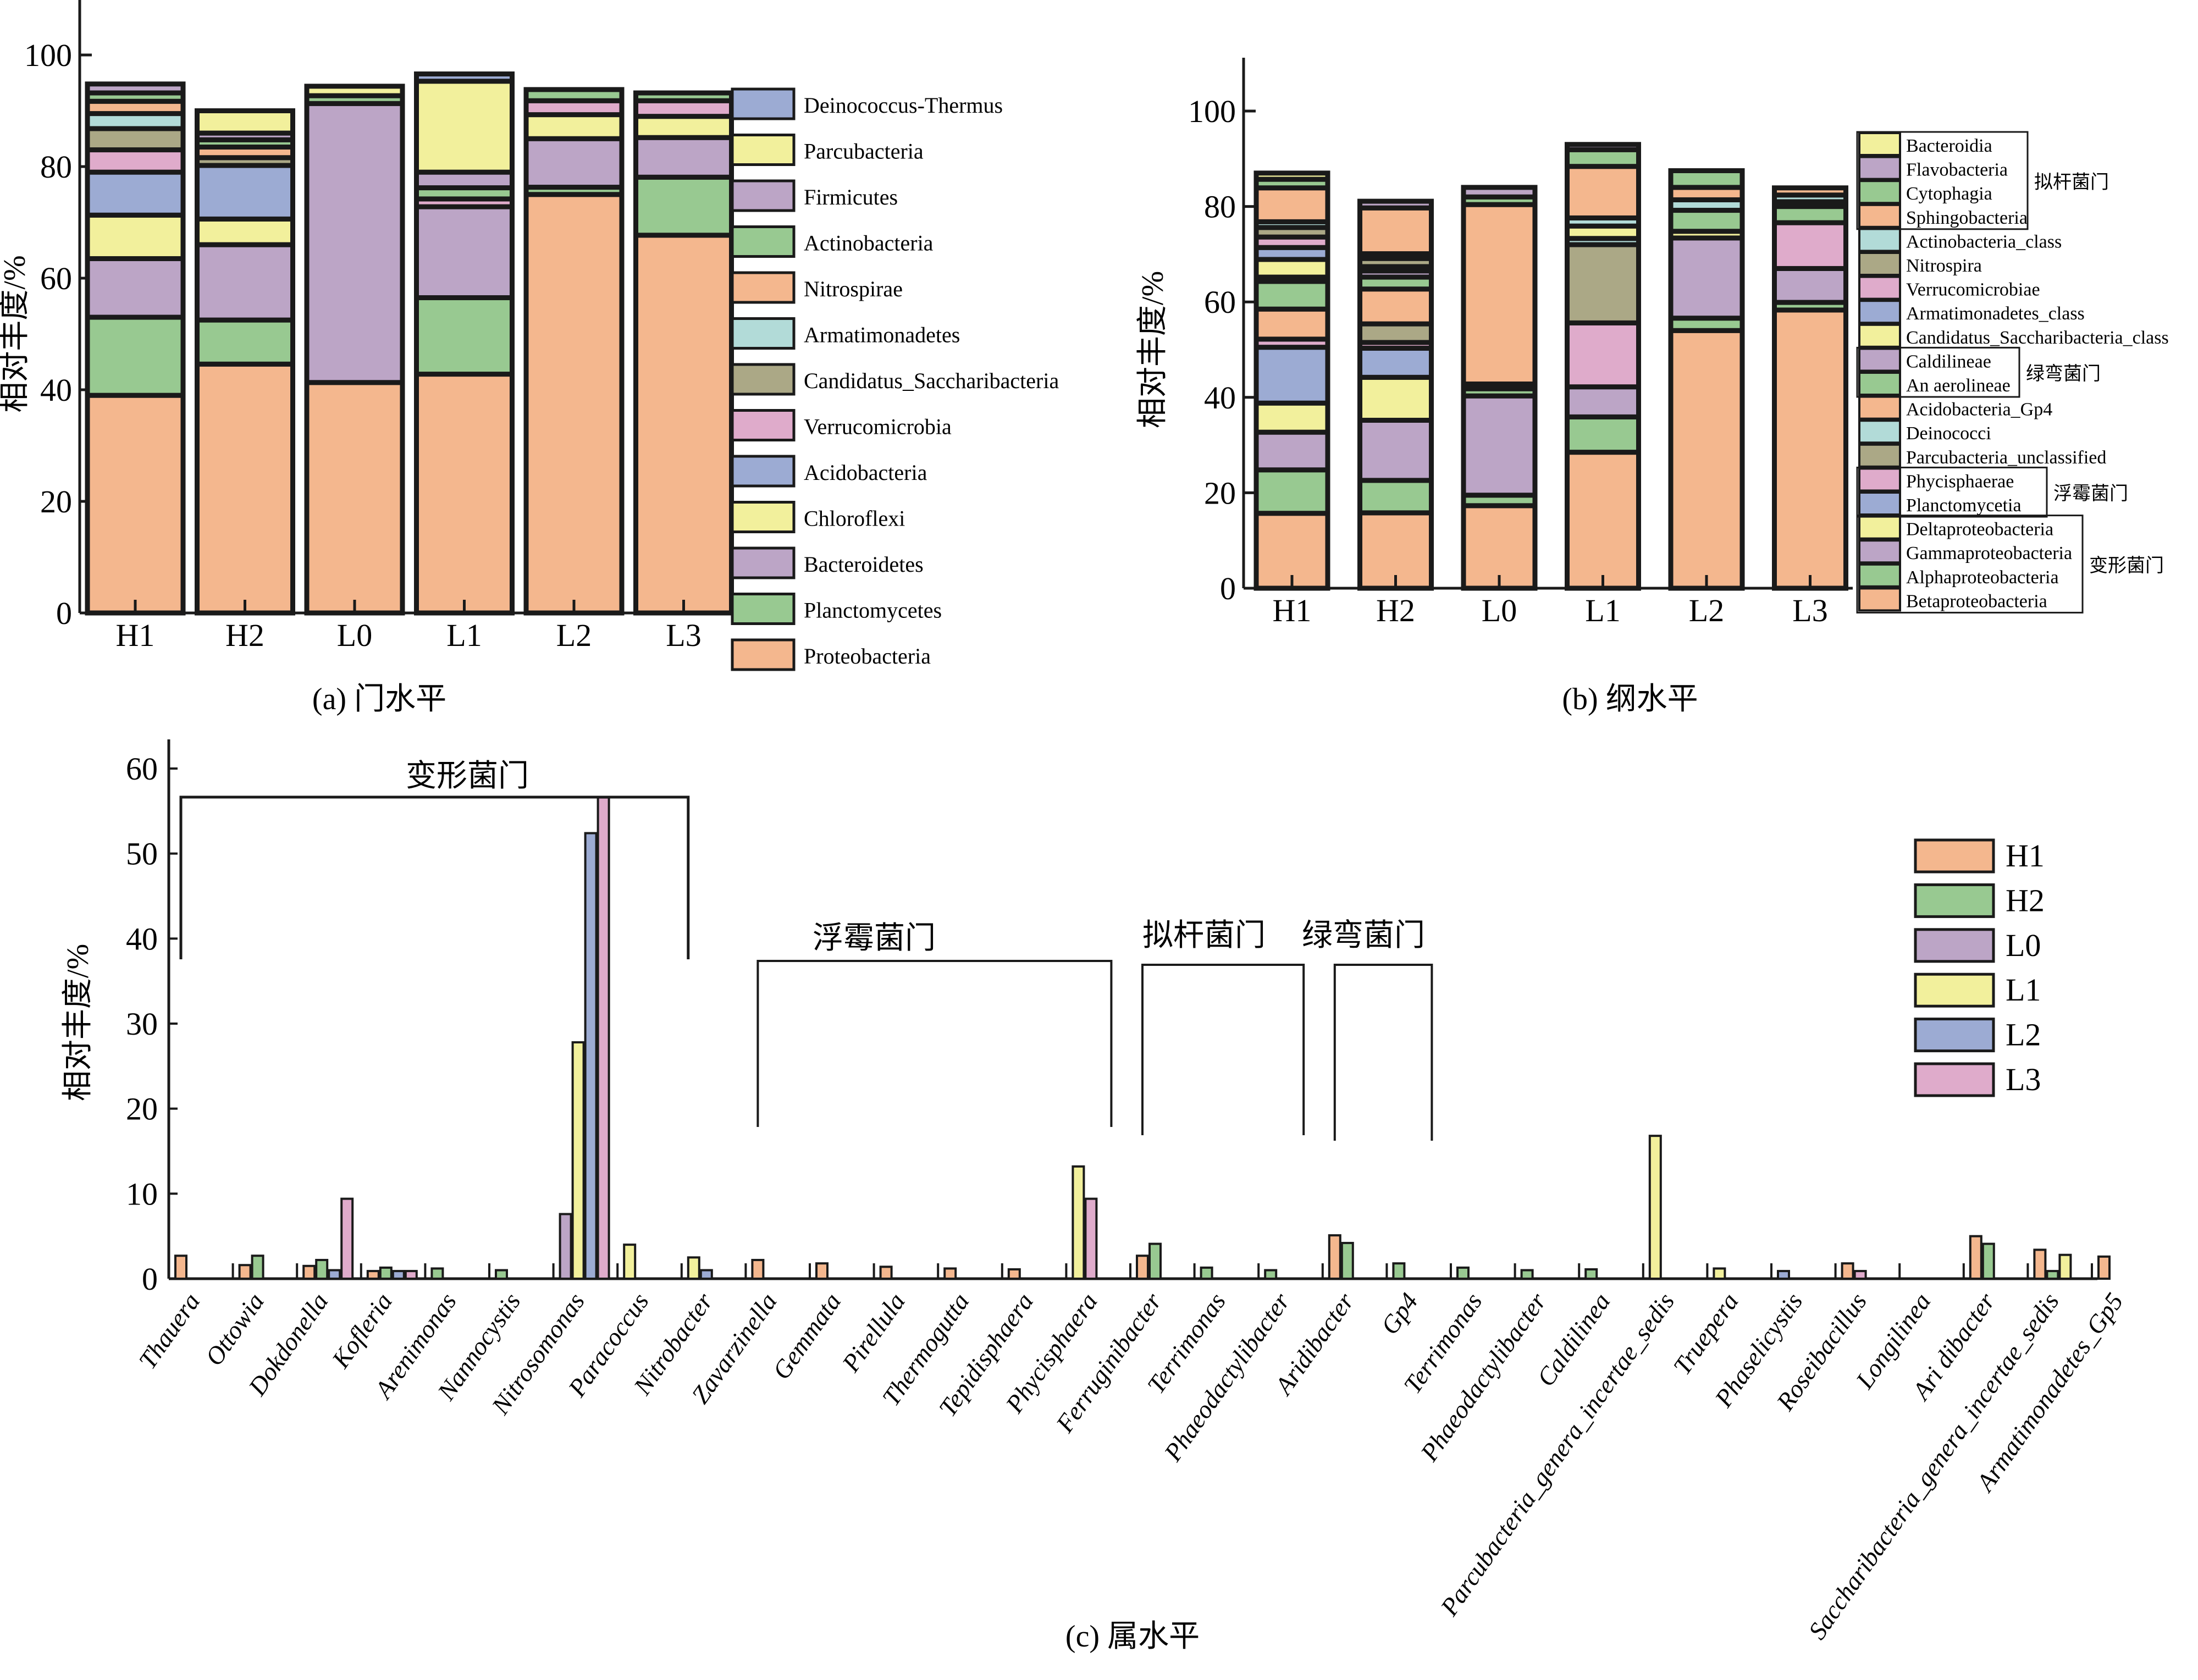  What do you see at coordinates (878, 427) in the screenshot?
I see `legend-label: Verrucomicrobia` at bounding box center [878, 427].